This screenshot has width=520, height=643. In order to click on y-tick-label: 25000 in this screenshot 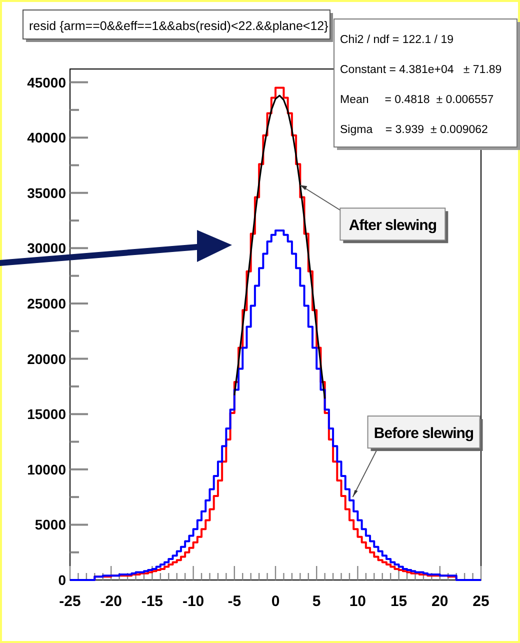, I will do `click(46, 303)`.